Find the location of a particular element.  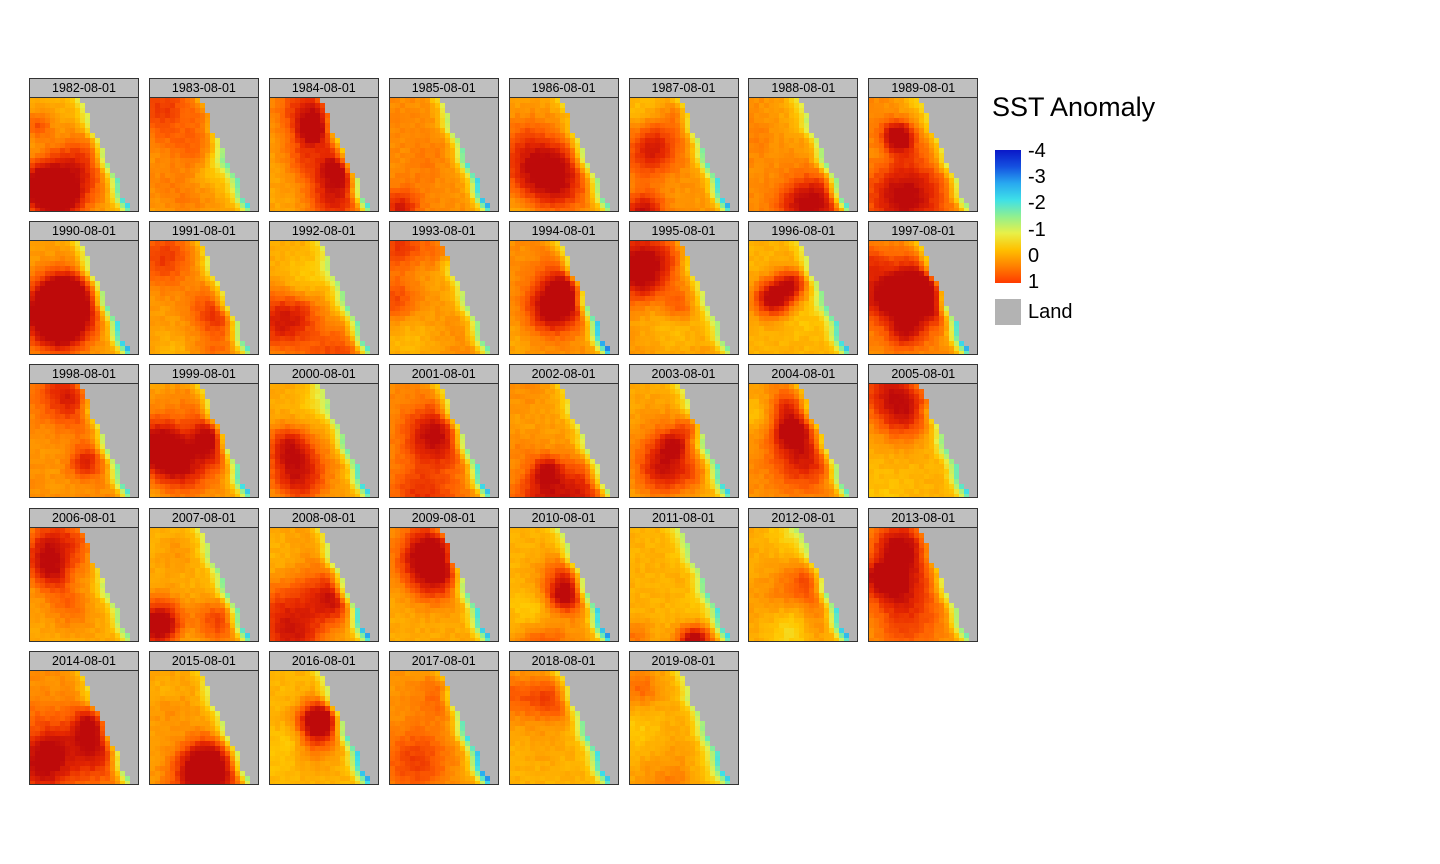

facet-strip-label: 1984-08-01 is located at coordinates (323, 88).